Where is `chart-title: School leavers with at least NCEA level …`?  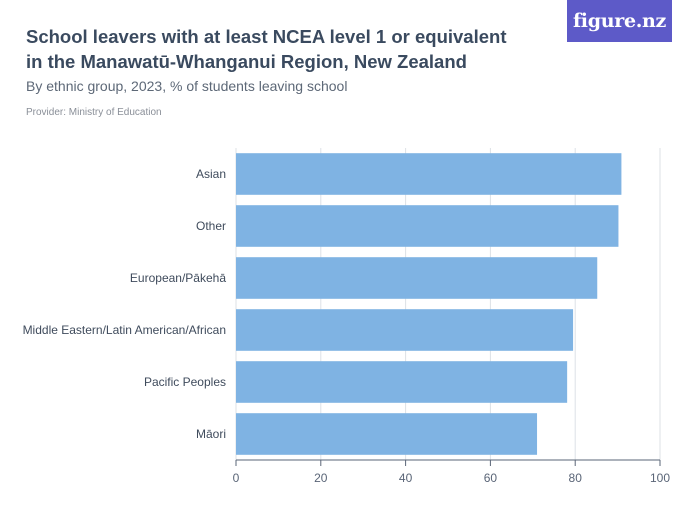
chart-title: School leavers with at least NCEA level … is located at coordinates (266, 49).